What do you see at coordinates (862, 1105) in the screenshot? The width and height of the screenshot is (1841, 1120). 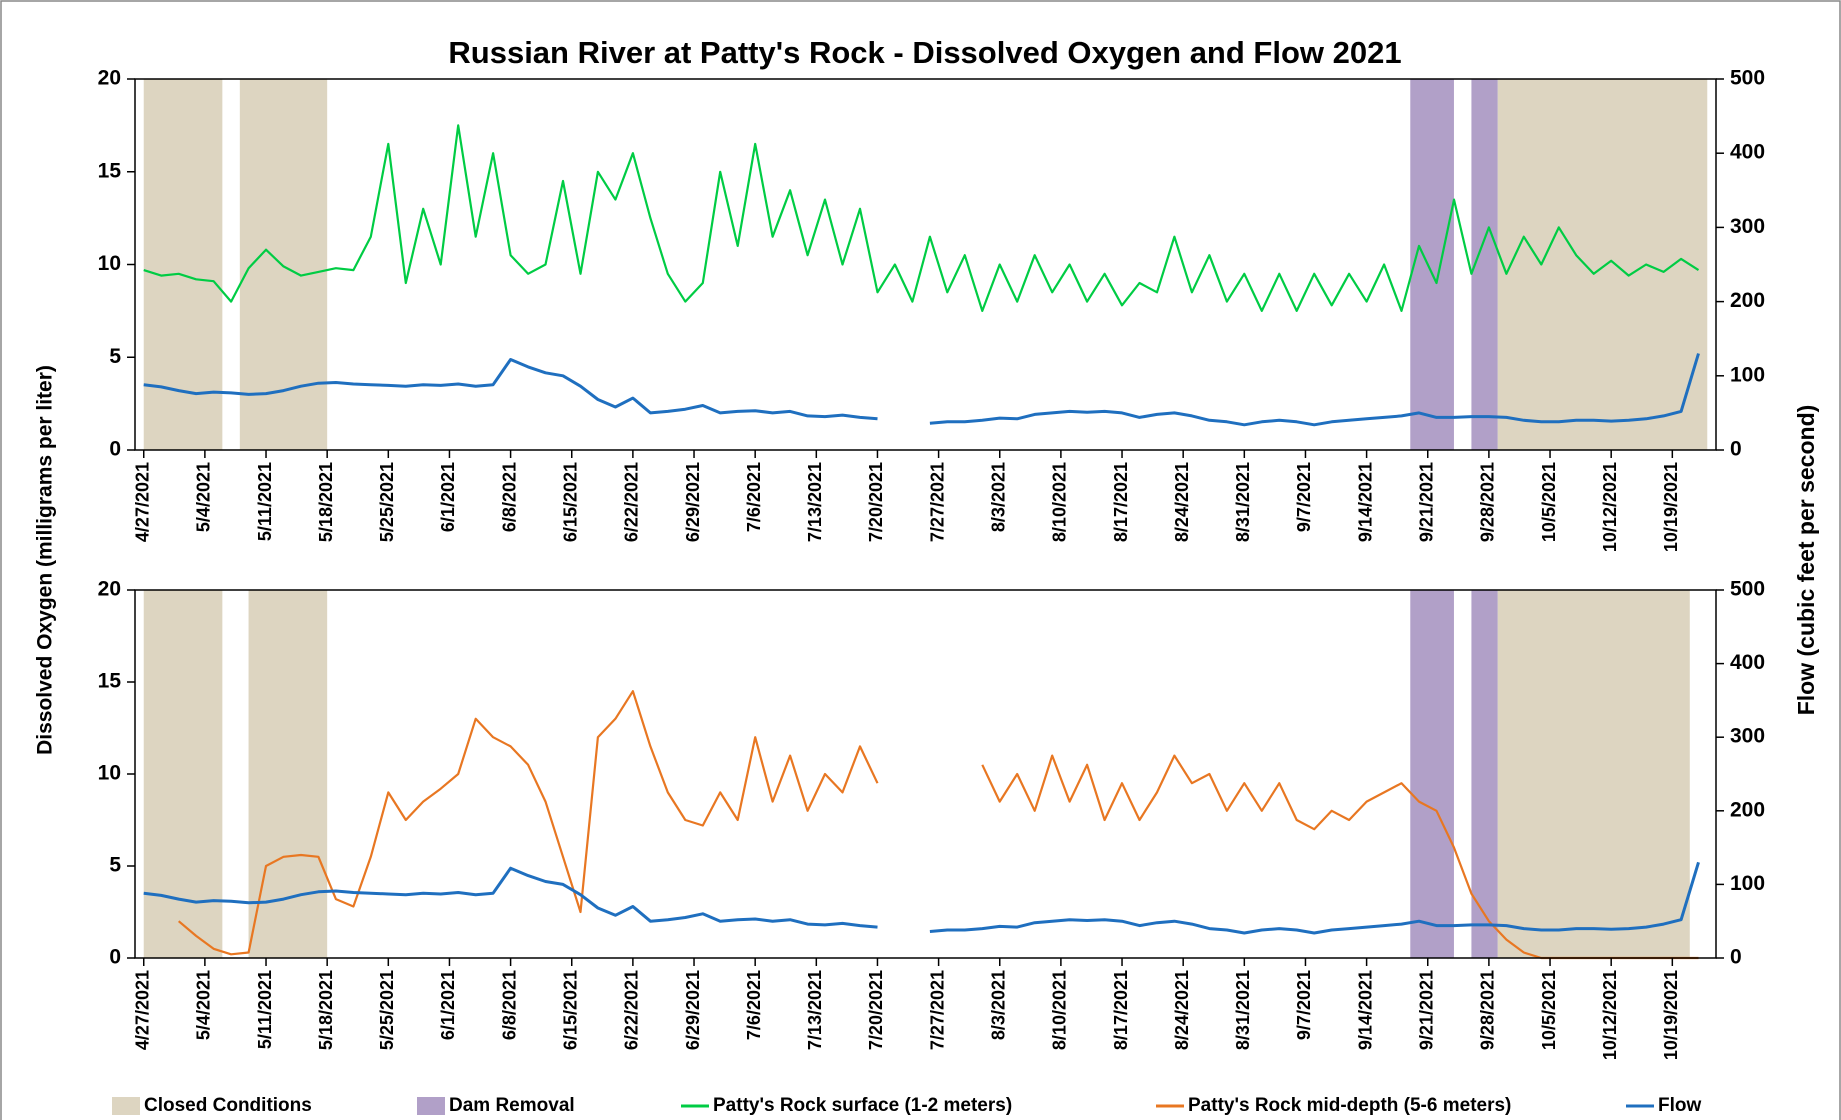 I see `legend-label: Patty's Rock surface (1-2 meters)` at bounding box center [862, 1105].